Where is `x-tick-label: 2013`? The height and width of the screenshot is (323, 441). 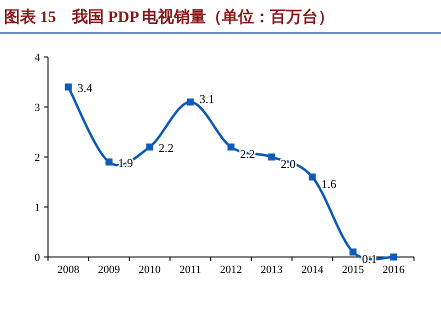
x-tick-label: 2013 is located at coordinates (272, 270).